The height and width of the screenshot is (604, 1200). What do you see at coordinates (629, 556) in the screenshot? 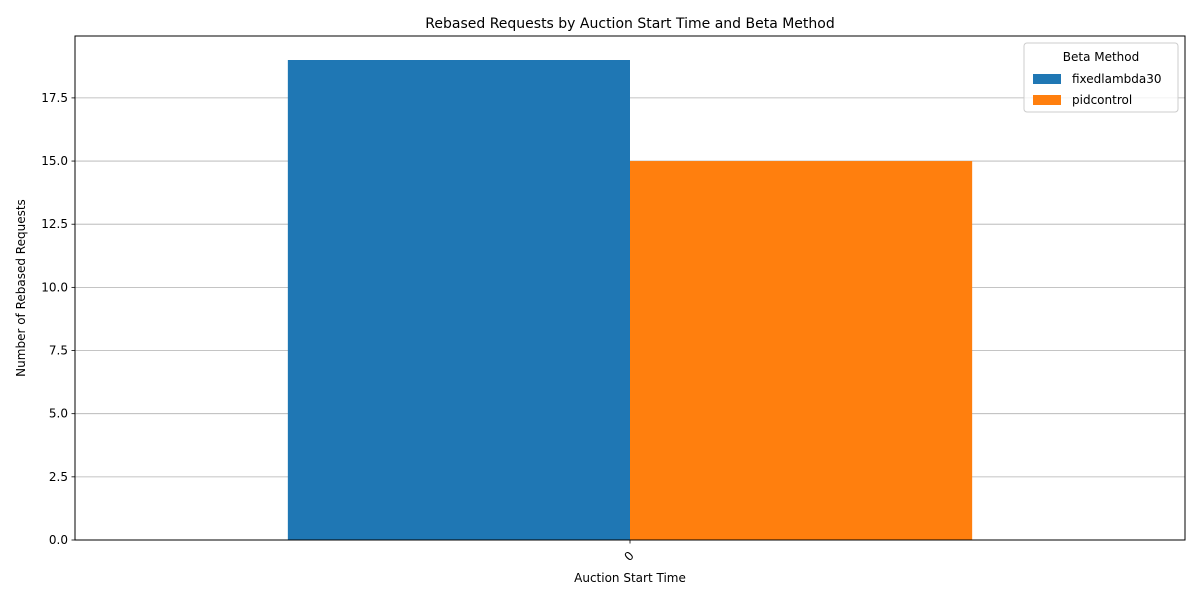
I see `x-tick-label: 0` at bounding box center [629, 556].